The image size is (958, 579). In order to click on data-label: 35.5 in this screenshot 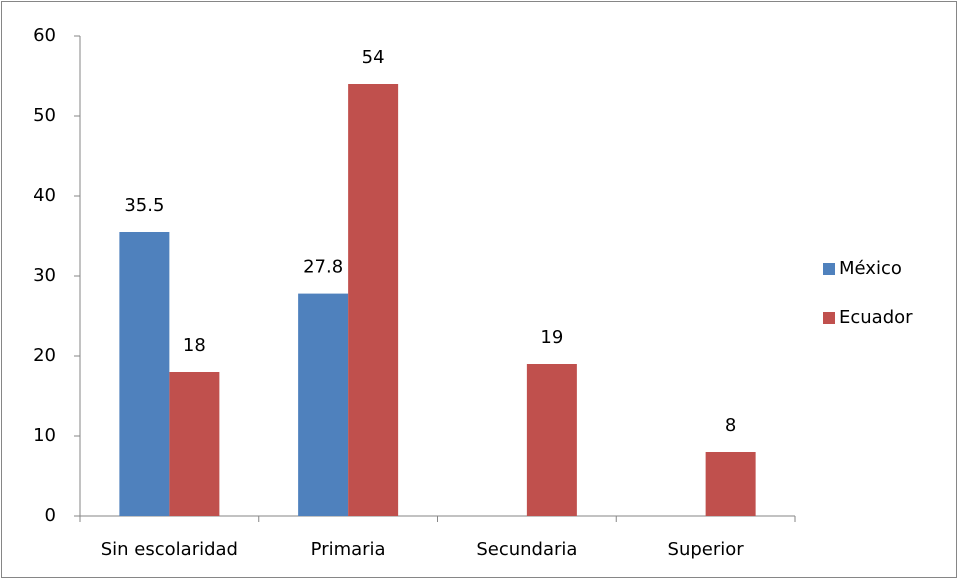, I will do `click(144, 205)`.